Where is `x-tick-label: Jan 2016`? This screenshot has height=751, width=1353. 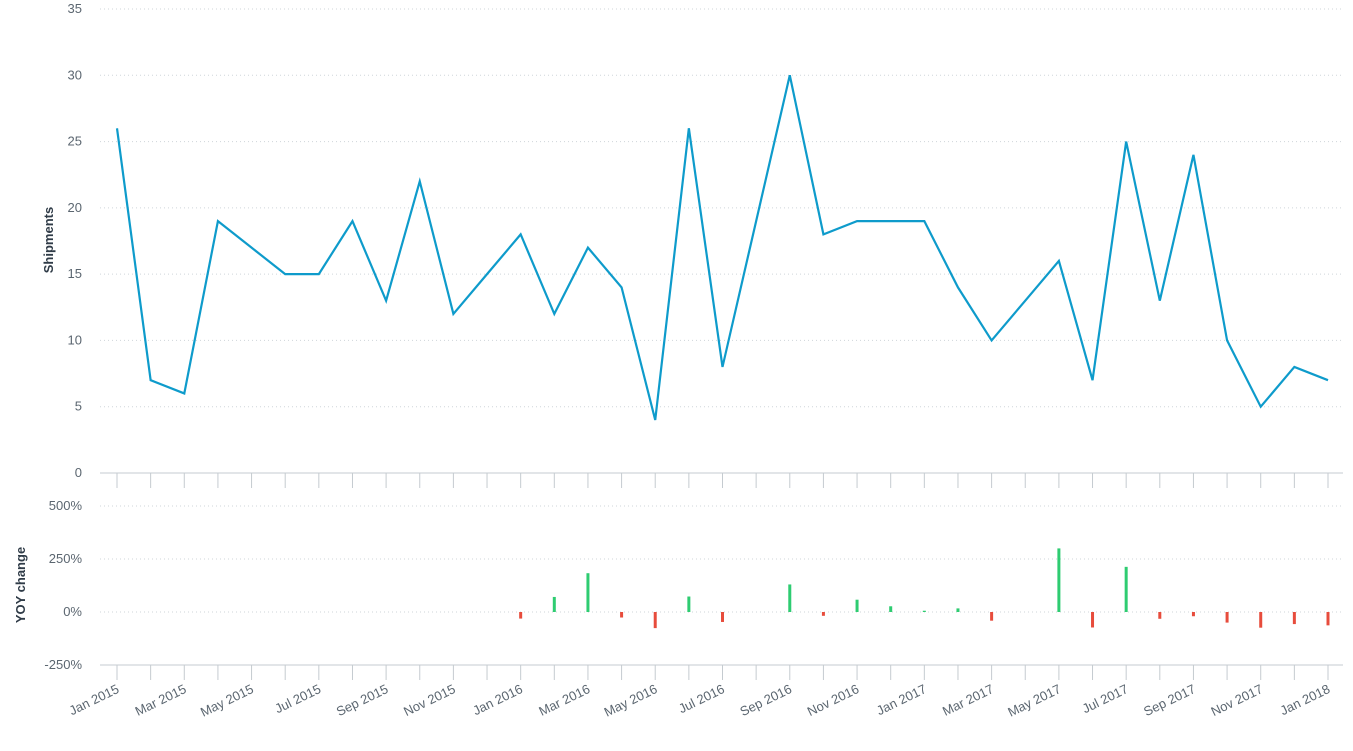 x-tick-label: Jan 2016 is located at coordinates (497, 699).